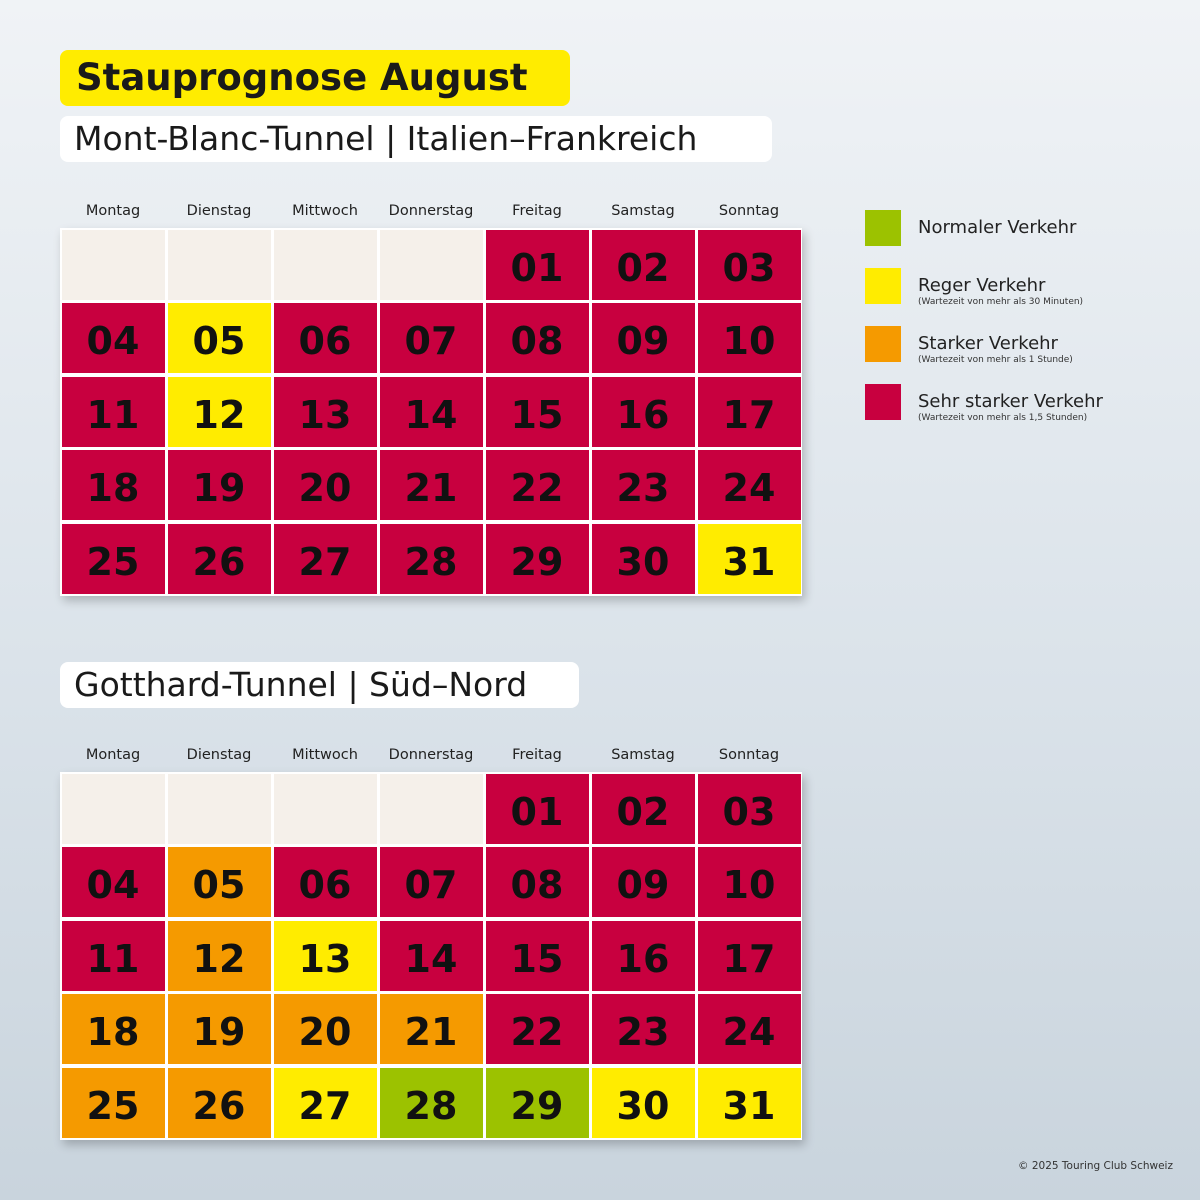 The height and width of the screenshot is (1200, 1200). I want to click on day-cell: 28, so click(431, 1102).